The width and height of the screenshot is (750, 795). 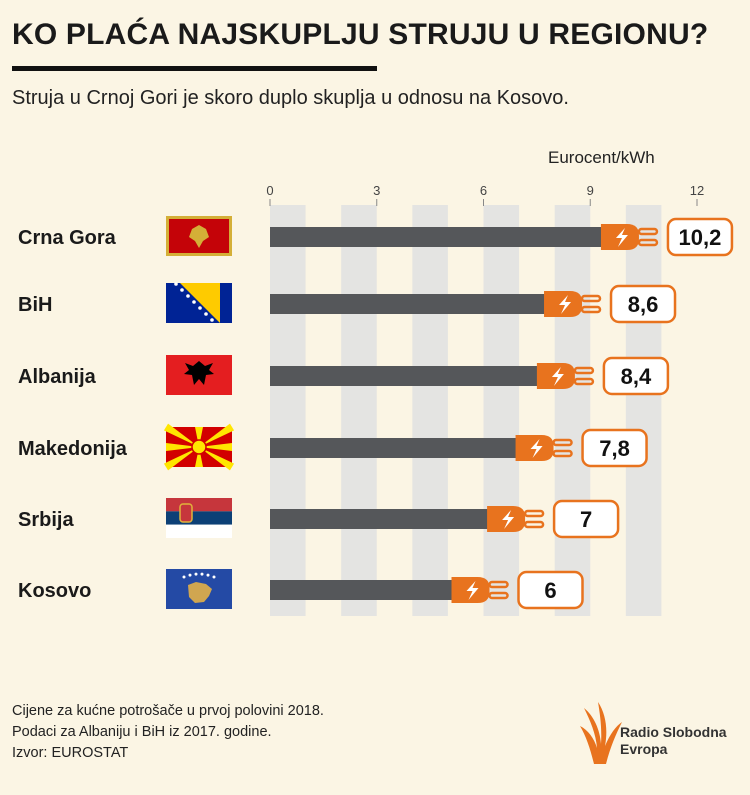 What do you see at coordinates (376, 190) in the screenshot?
I see `x-tick-label: 3` at bounding box center [376, 190].